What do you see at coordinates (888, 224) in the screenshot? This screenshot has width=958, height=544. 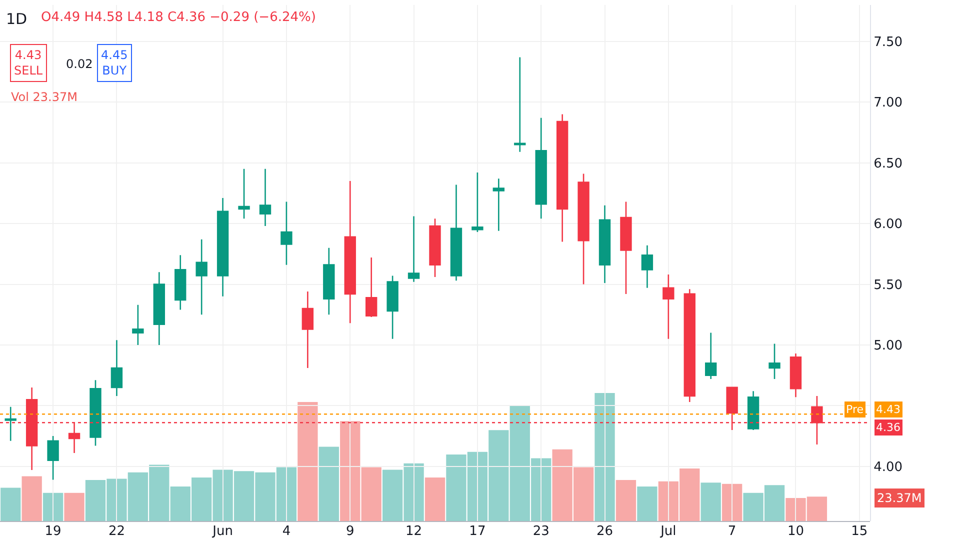 I see `y-tick-label: 6.00` at bounding box center [888, 224].